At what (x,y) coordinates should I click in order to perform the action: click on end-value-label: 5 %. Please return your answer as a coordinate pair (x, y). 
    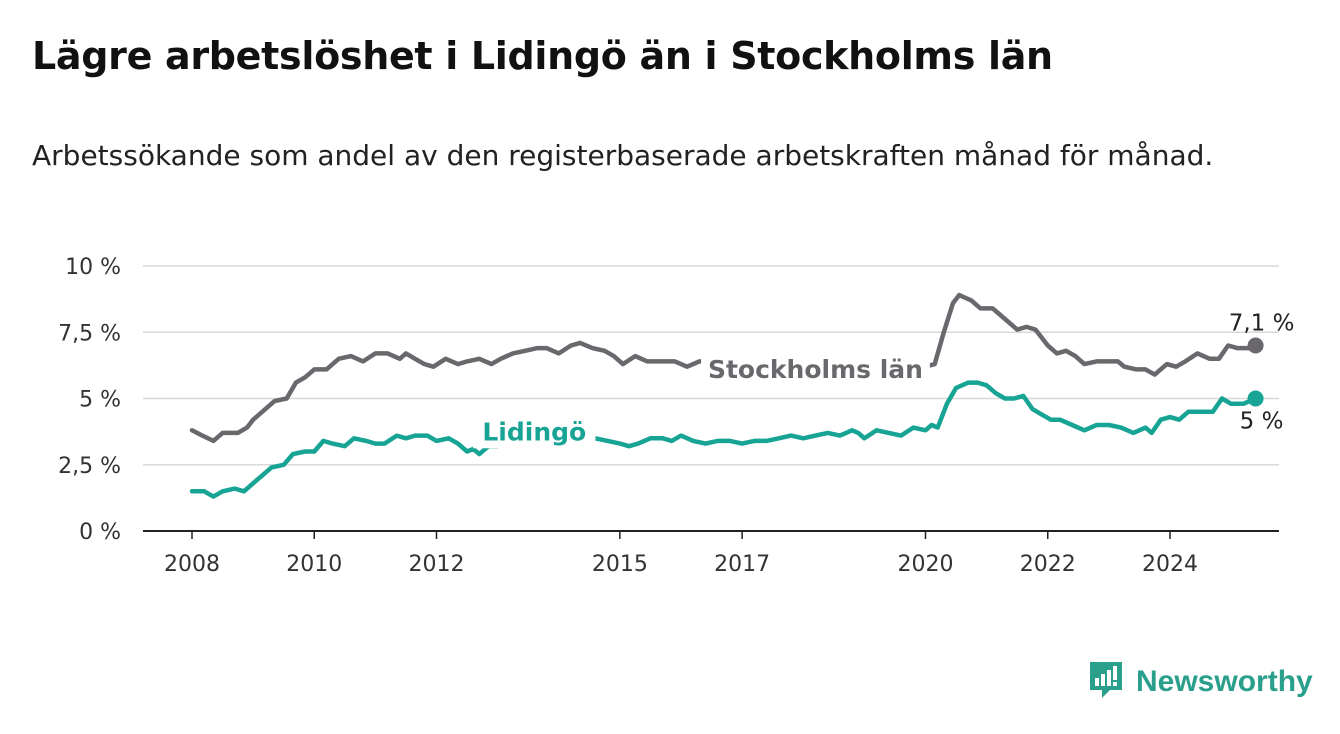
    Looking at the image, I should click on (1262, 422).